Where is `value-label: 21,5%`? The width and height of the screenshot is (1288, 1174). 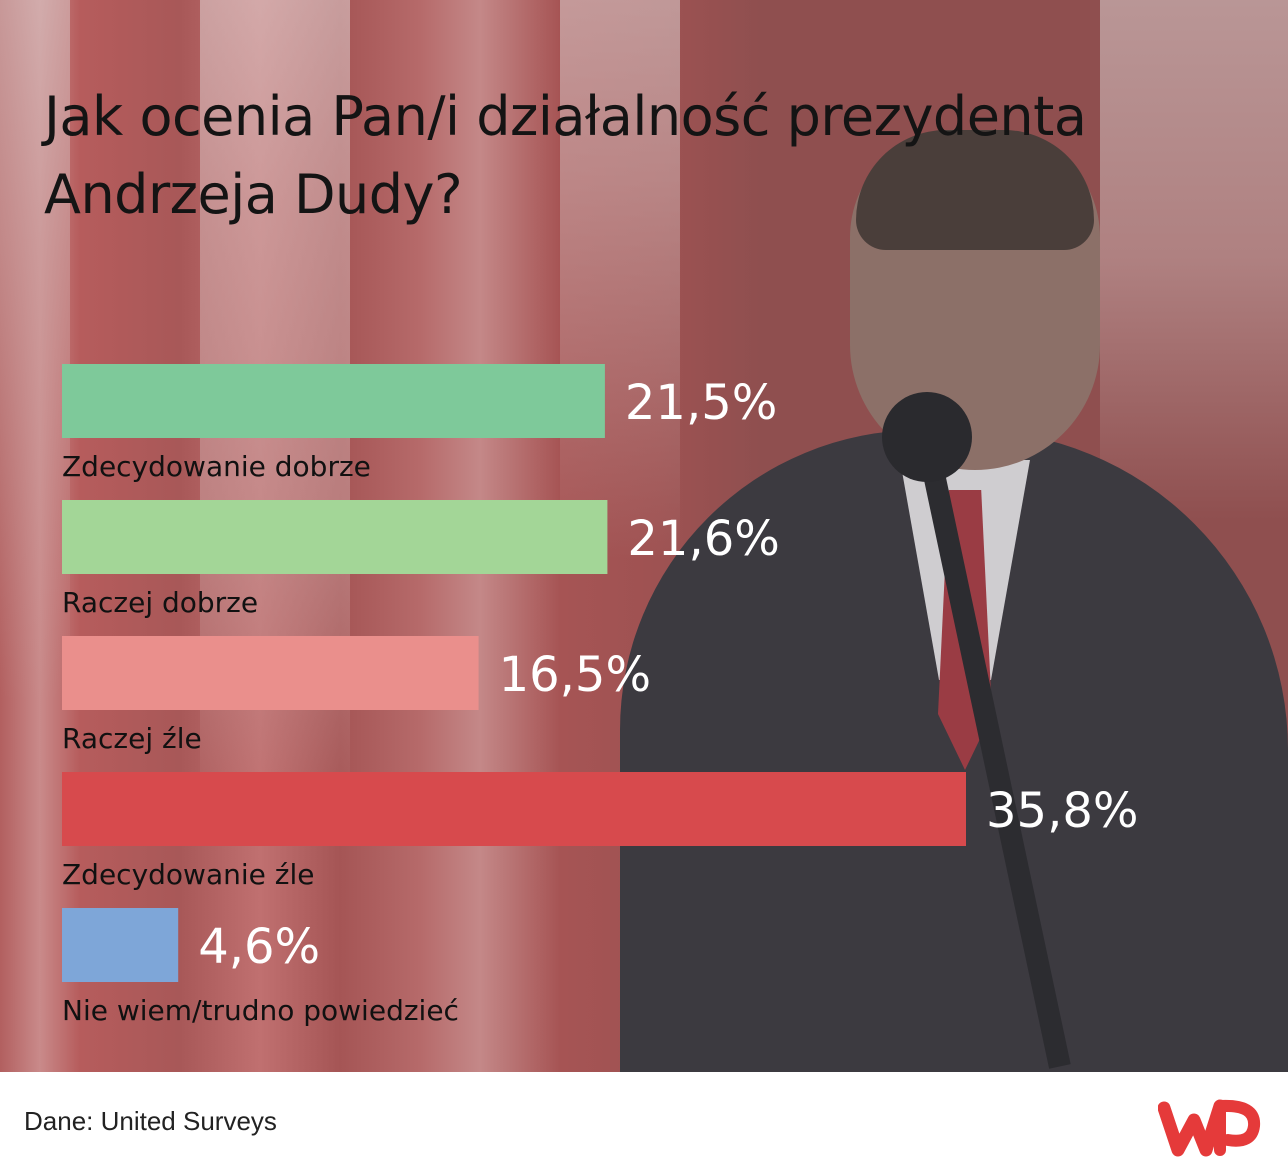 value-label: 21,5% is located at coordinates (701, 403).